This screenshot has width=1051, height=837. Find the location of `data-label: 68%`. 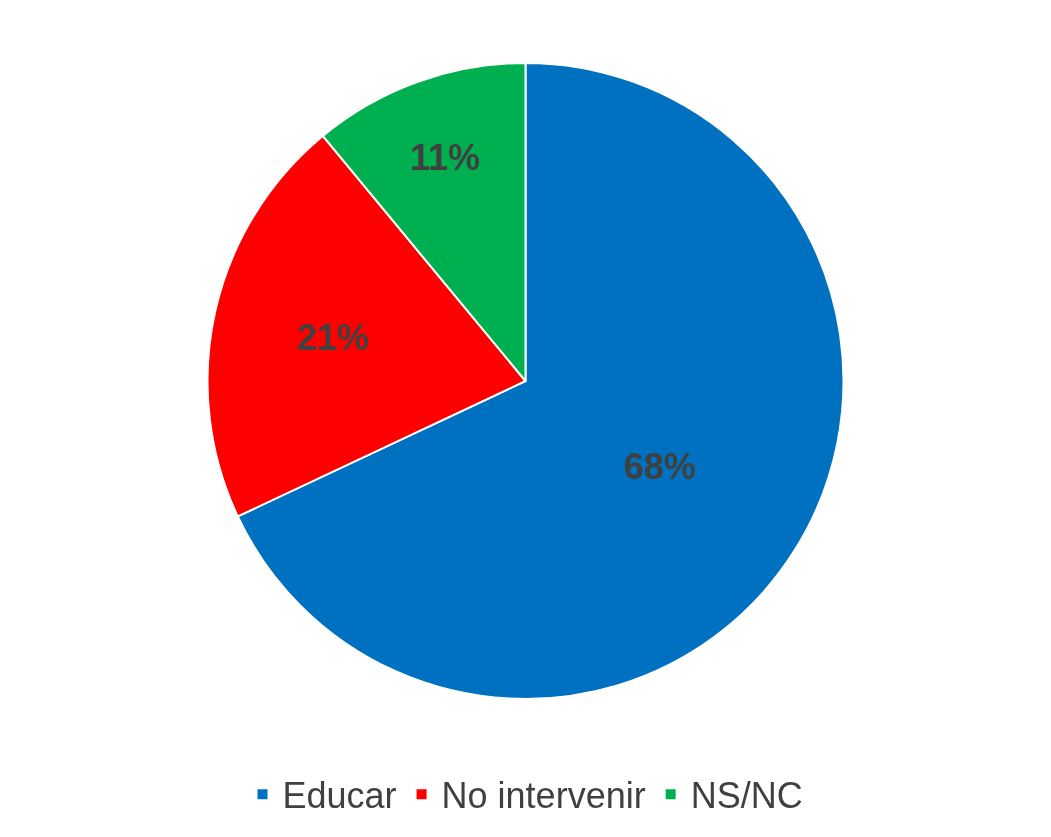

data-label: 68% is located at coordinates (659, 466).